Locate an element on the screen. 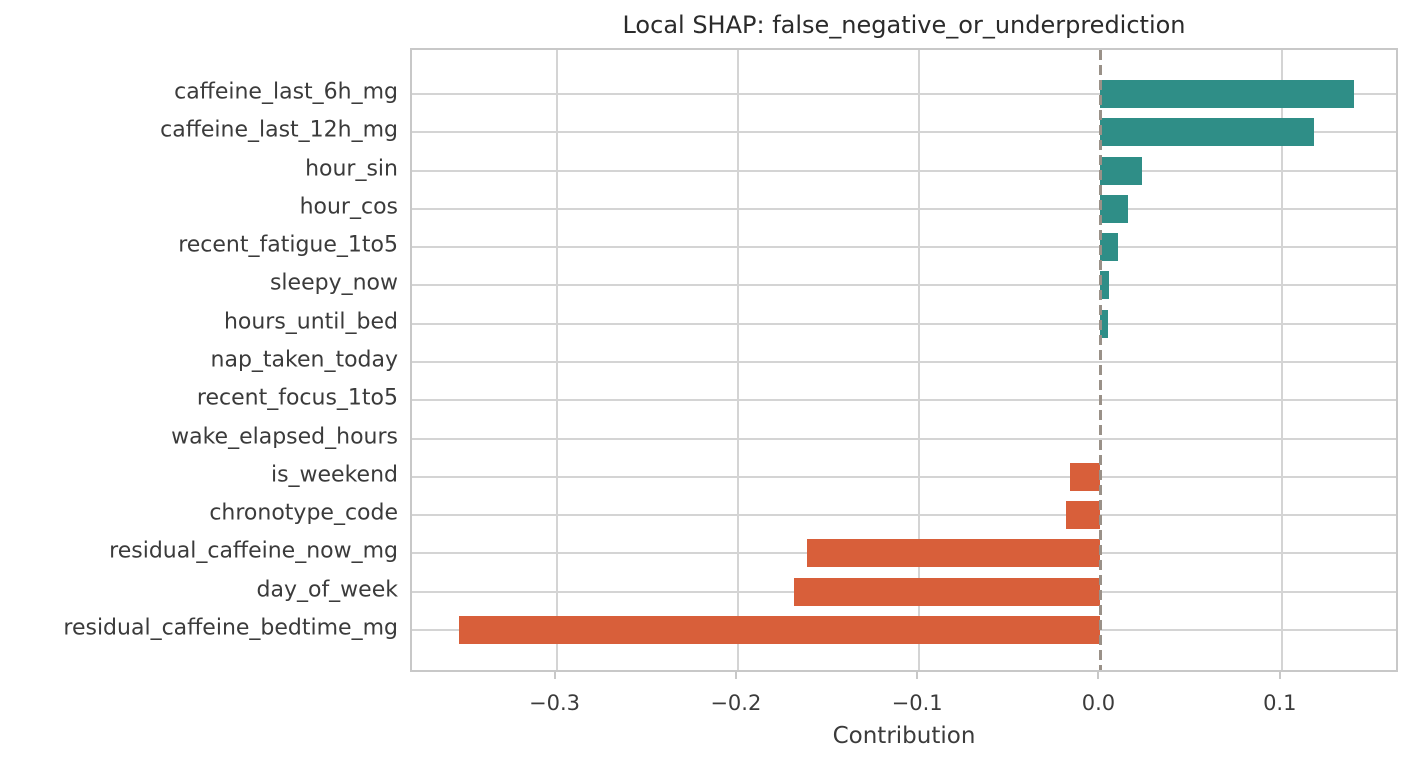 This screenshot has width=1414, height=769. bar-is_weekend is located at coordinates (1085, 476).